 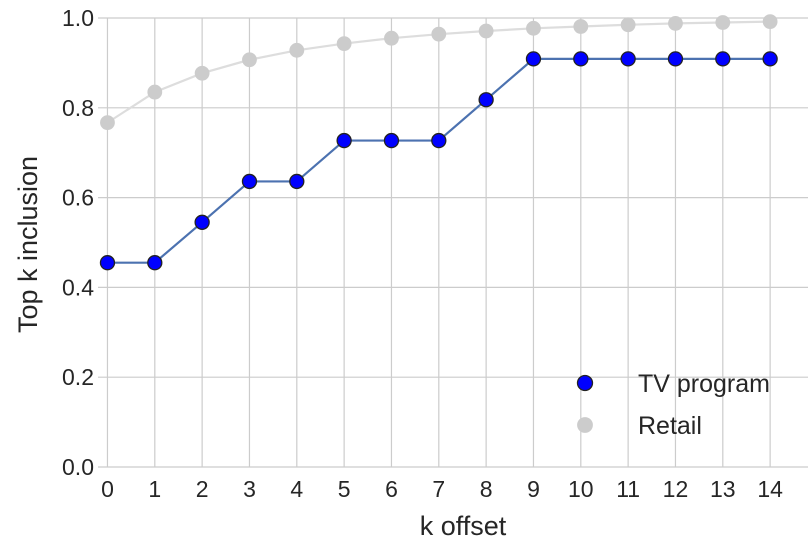 I want to click on x-tick-label: 9, so click(x=533, y=489).